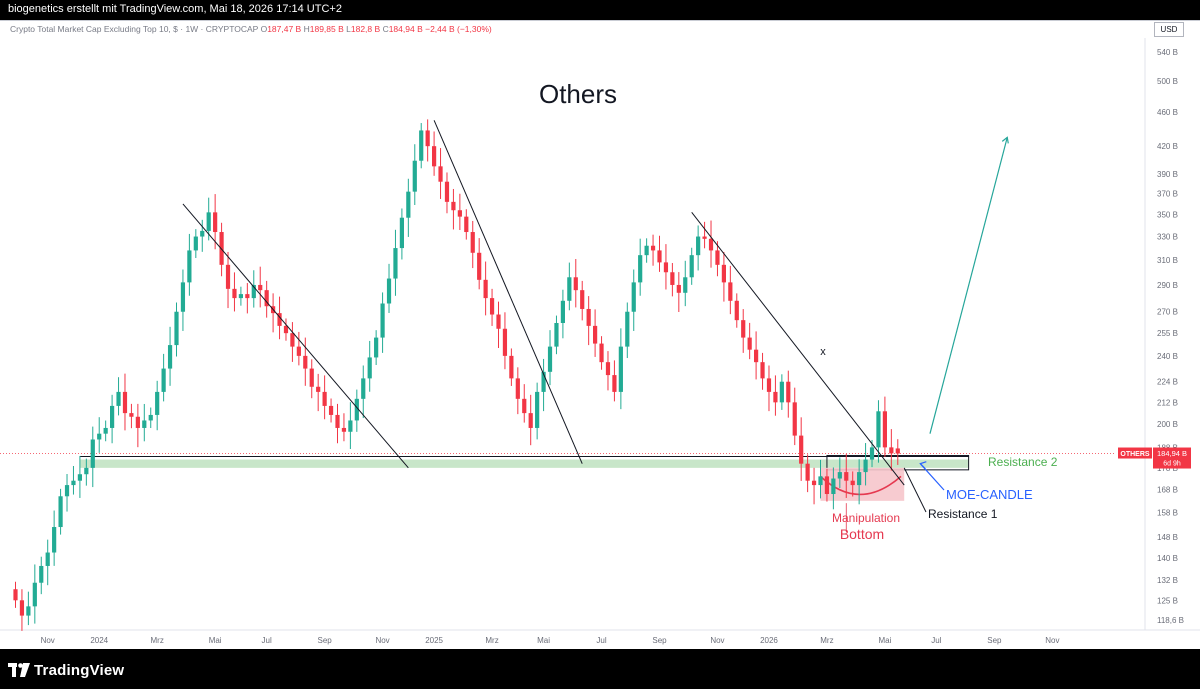 The height and width of the screenshot is (689, 1200). Describe the element at coordinates (19, 670) in the screenshot. I see `tradingview-logo-icon` at that location.